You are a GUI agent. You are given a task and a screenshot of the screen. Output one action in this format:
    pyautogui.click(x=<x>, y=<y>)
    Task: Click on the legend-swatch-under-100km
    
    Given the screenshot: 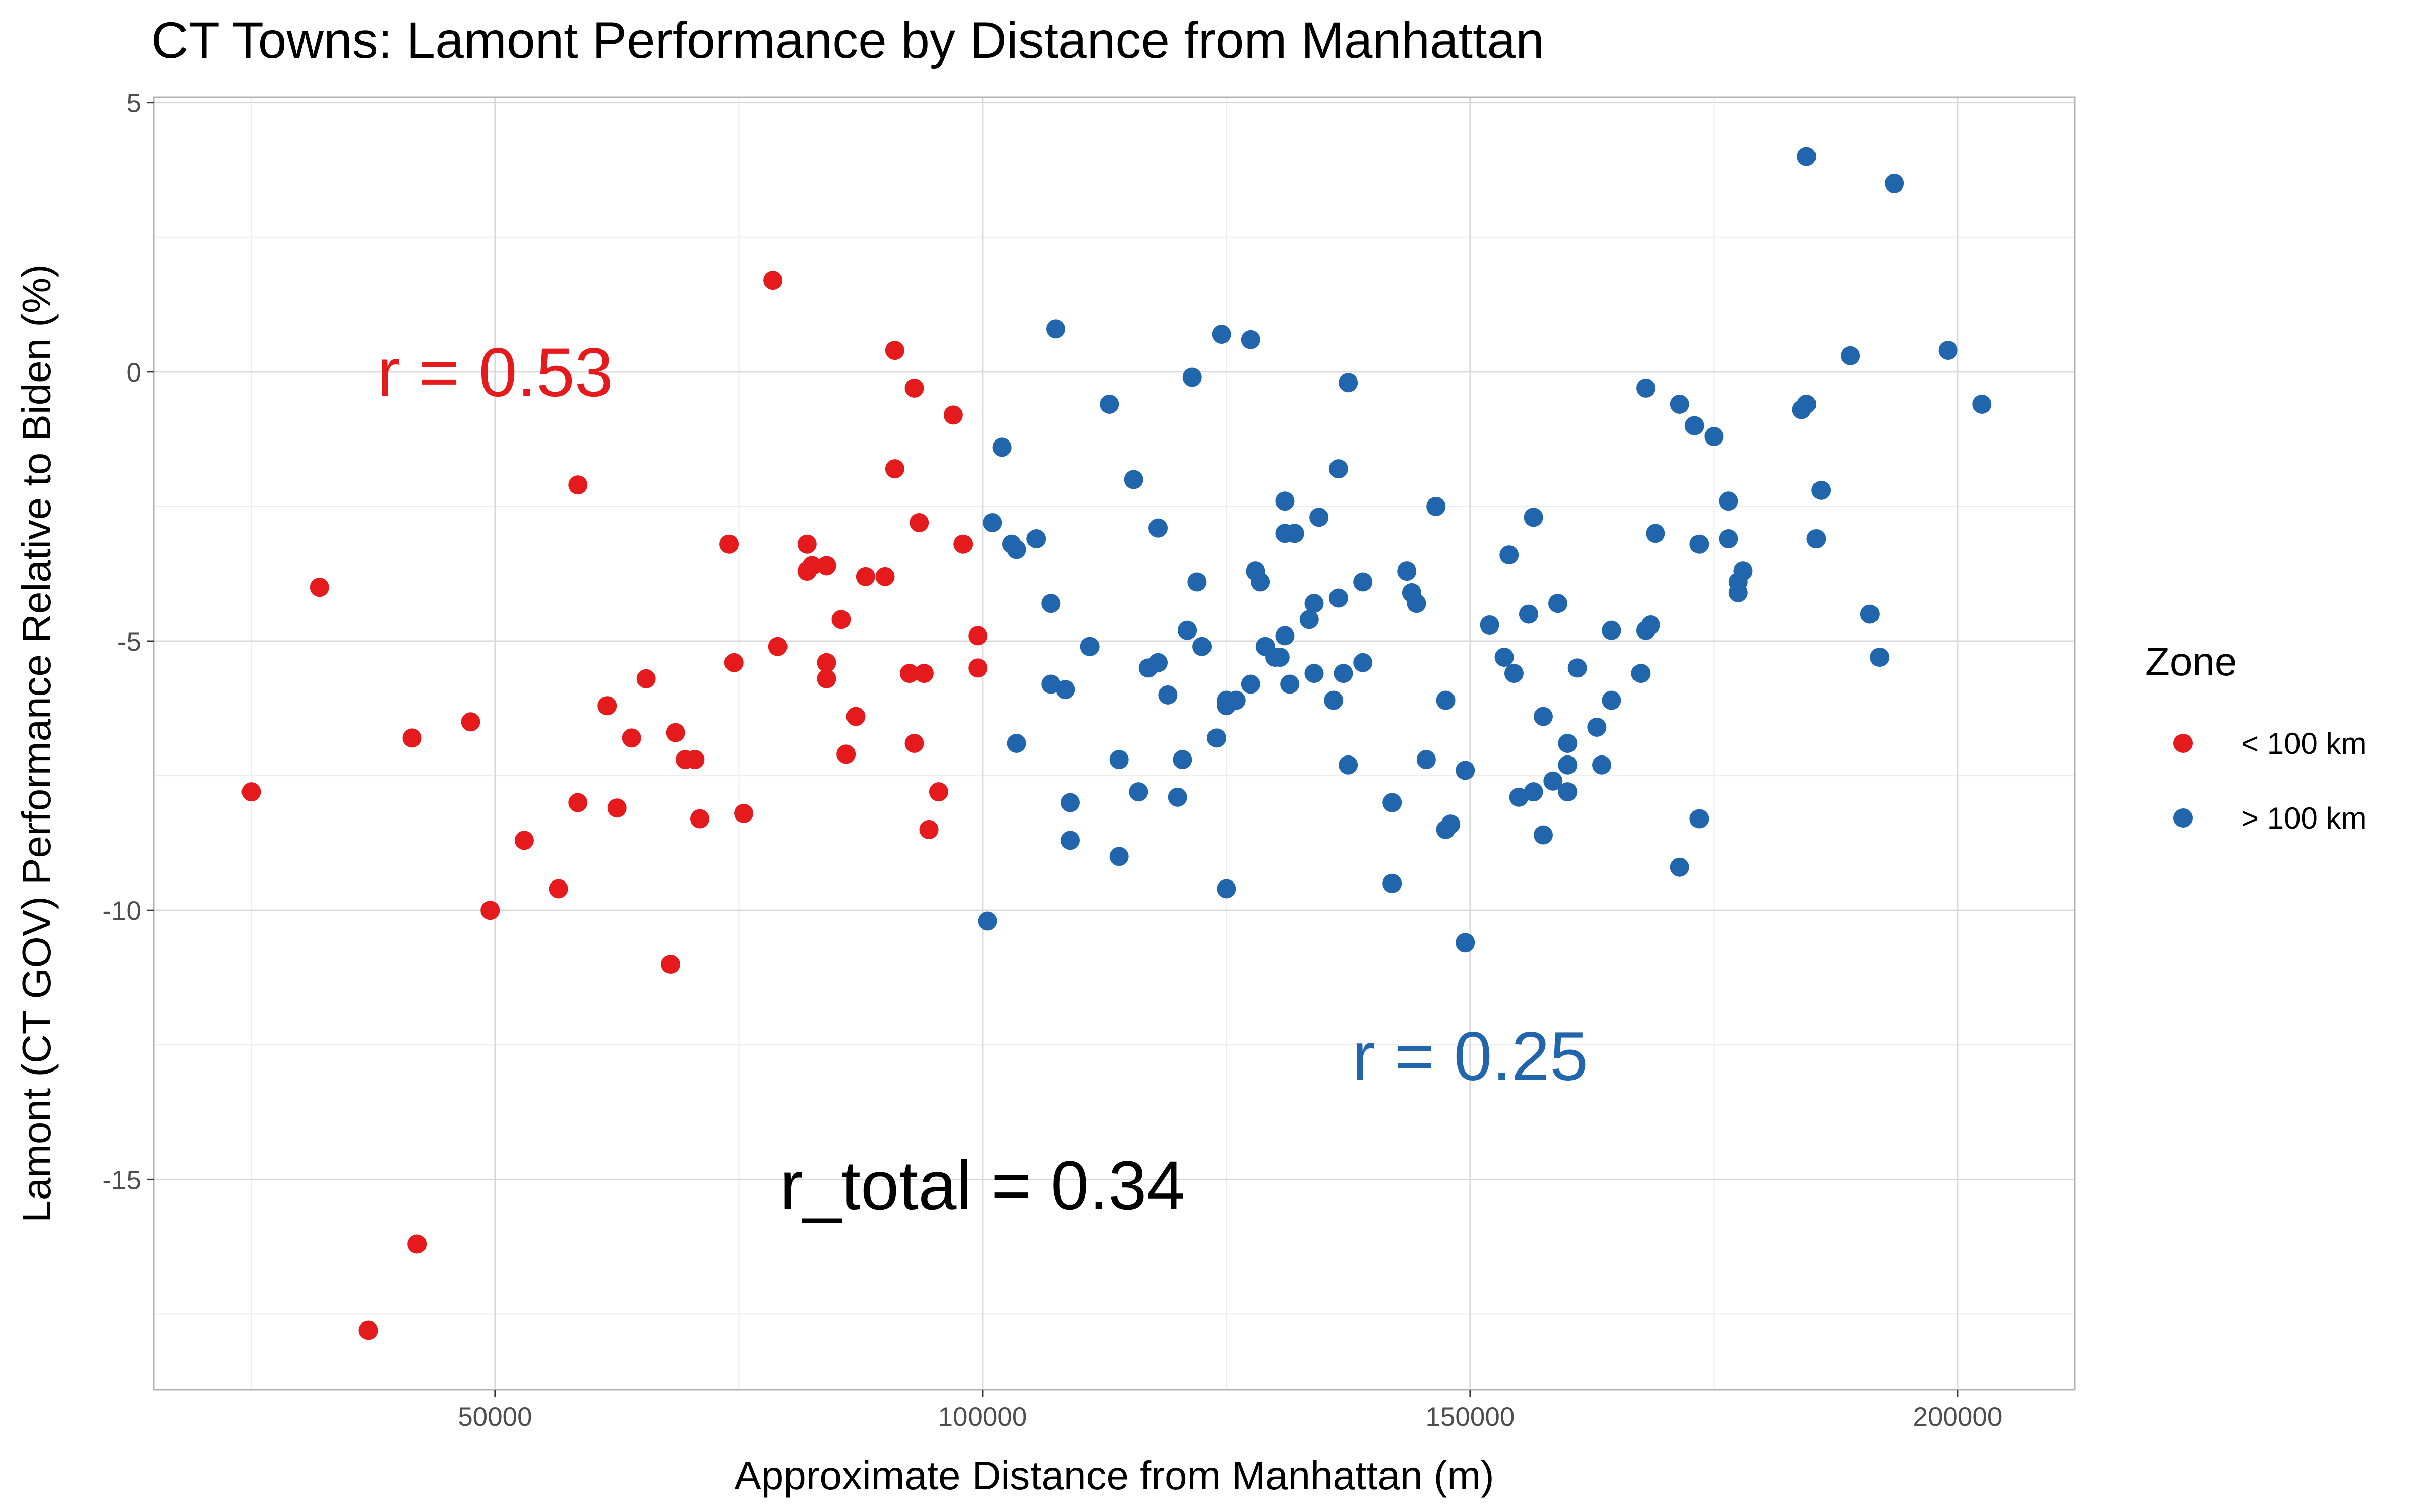 What is the action you would take?
    pyautogui.click(x=2183, y=743)
    